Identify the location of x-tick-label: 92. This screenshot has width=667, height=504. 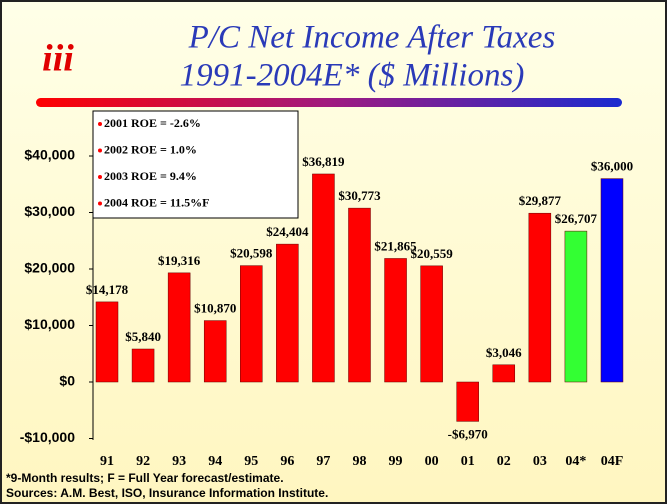
(143, 461).